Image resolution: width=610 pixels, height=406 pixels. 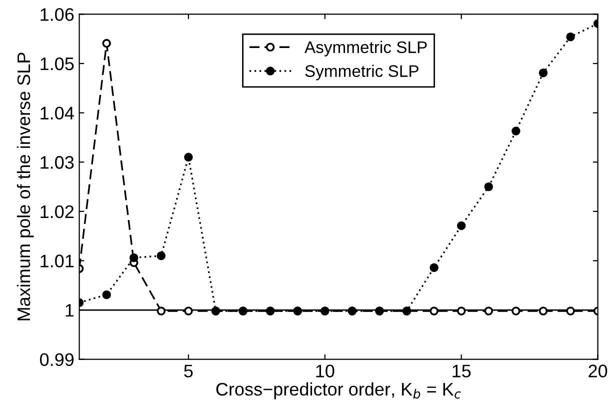 I want to click on legend-label: Symmetric SLP, so click(x=361, y=72).